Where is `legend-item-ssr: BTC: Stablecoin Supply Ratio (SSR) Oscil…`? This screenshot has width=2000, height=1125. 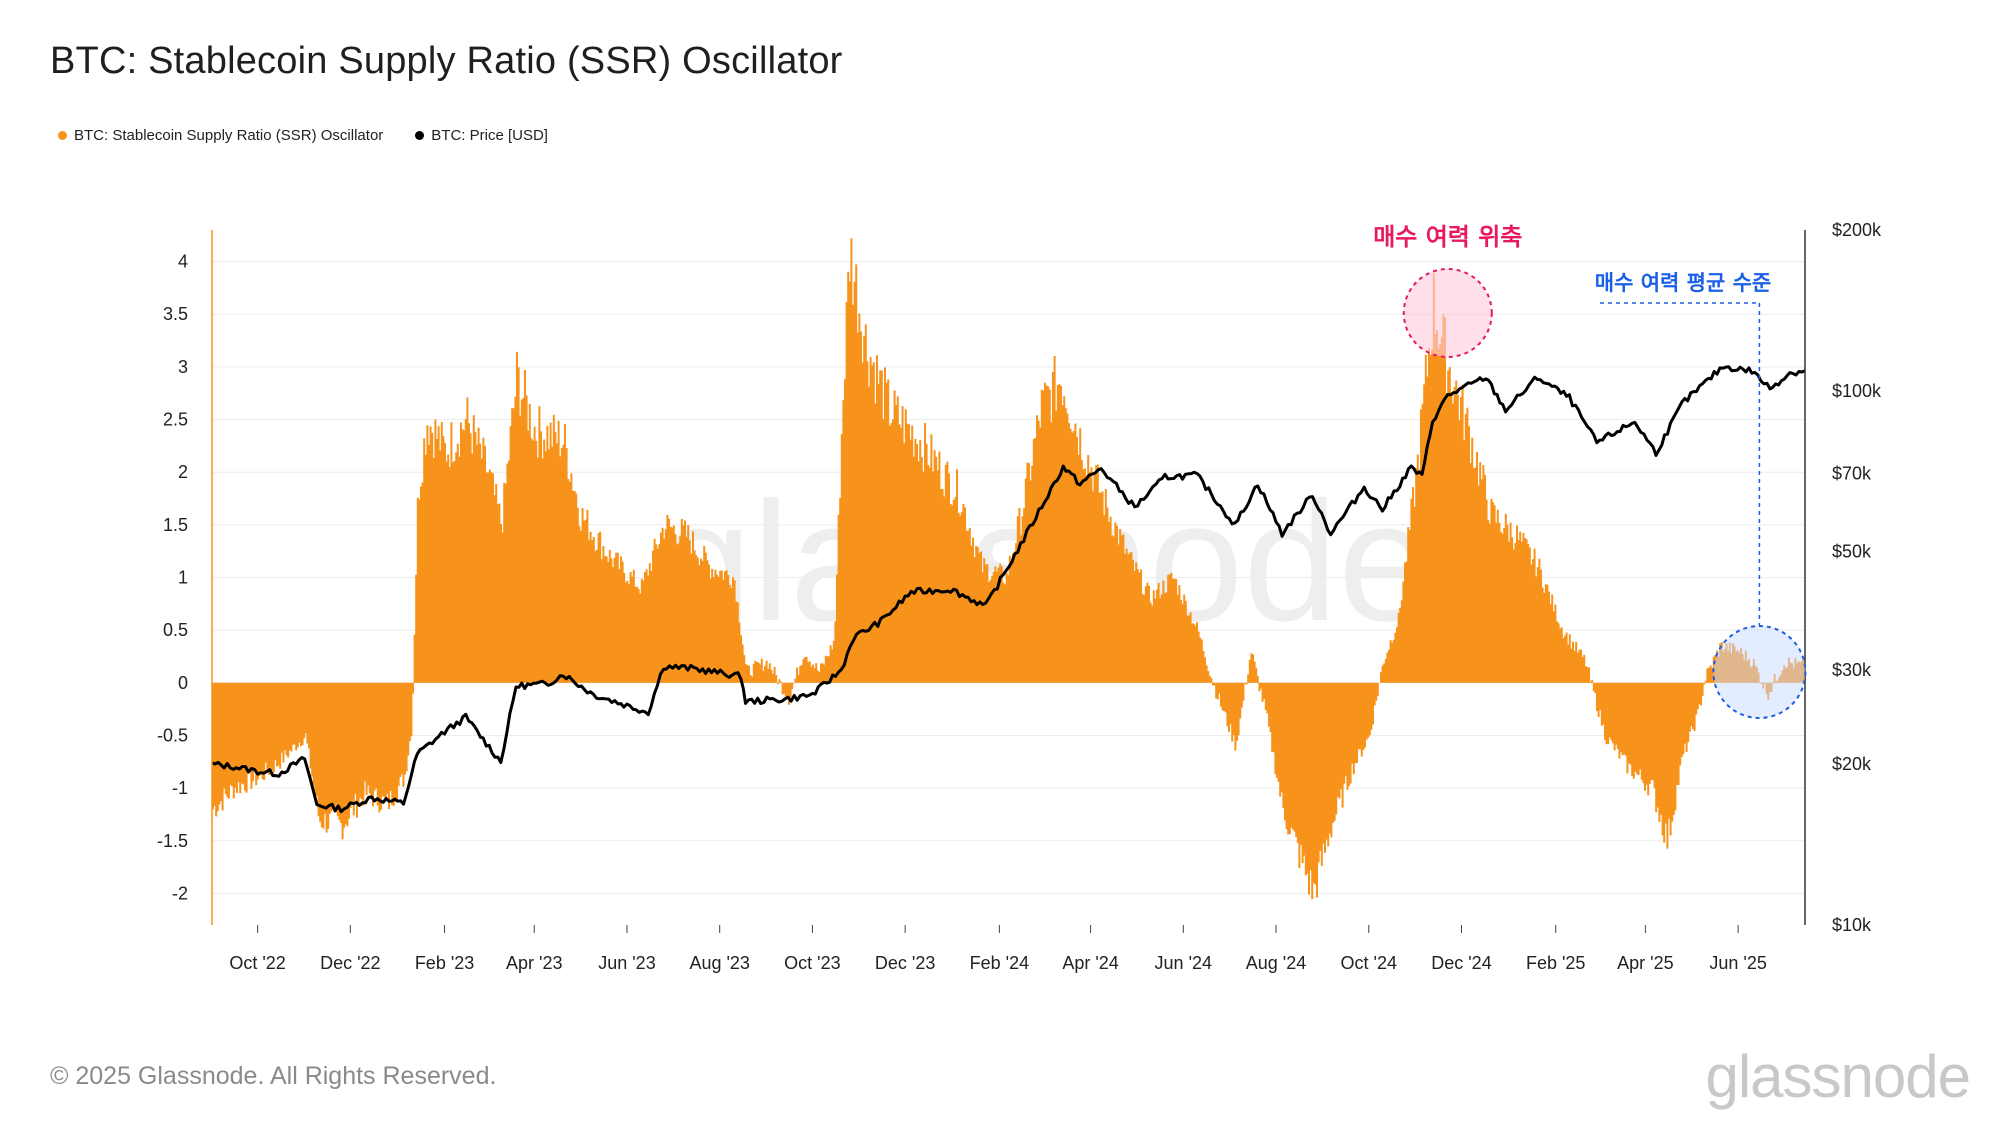 legend-item-ssr: BTC: Stablecoin Supply Ratio (SSR) Oscil… is located at coordinates (220, 135).